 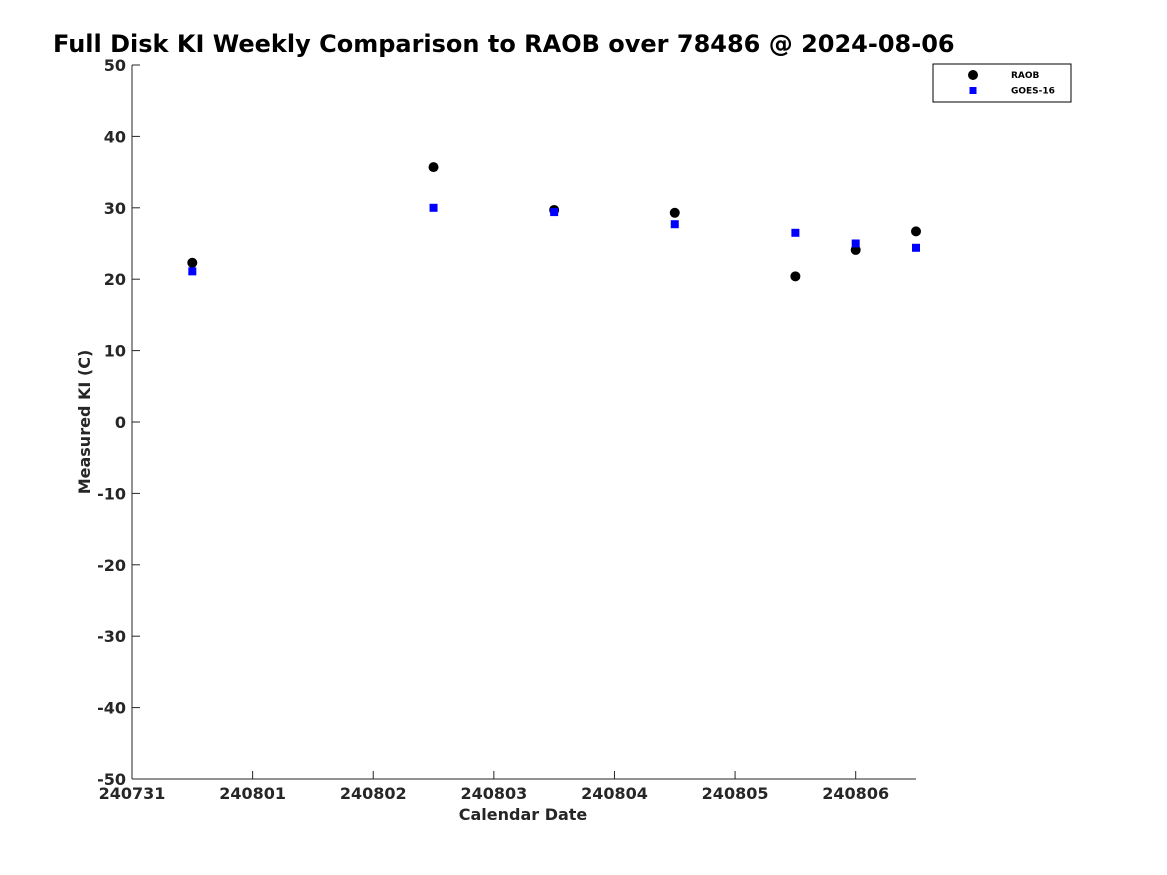 I want to click on y-tick-label: -40, so click(x=111, y=708).